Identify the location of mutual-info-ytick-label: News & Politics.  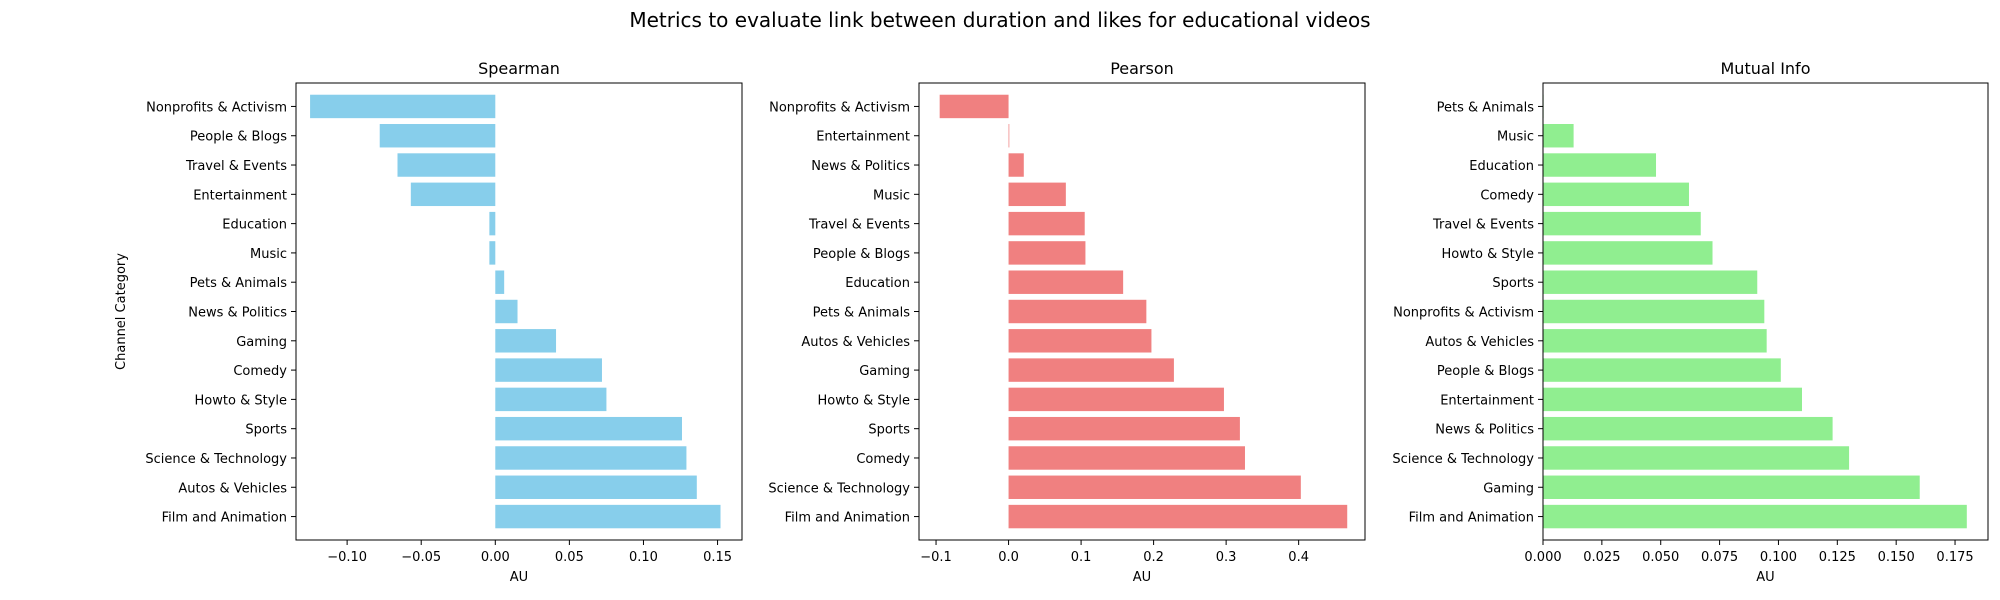
(1484, 430).